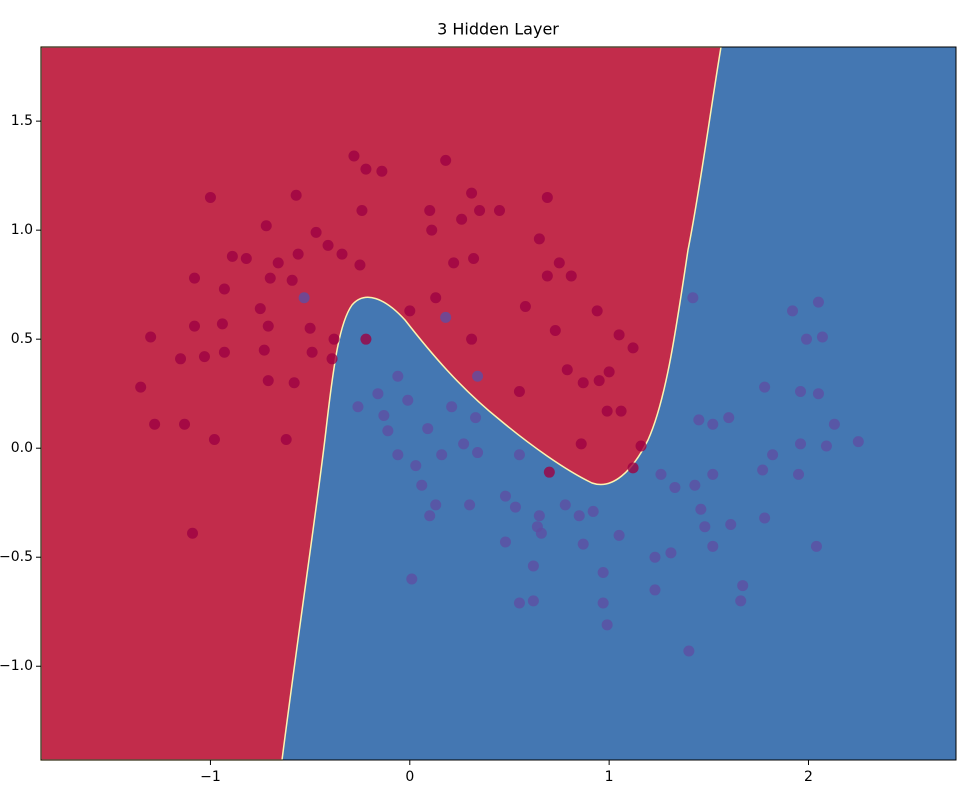 The height and width of the screenshot is (802, 974). I want to click on y-tick-label: 0.5, so click(22, 339).